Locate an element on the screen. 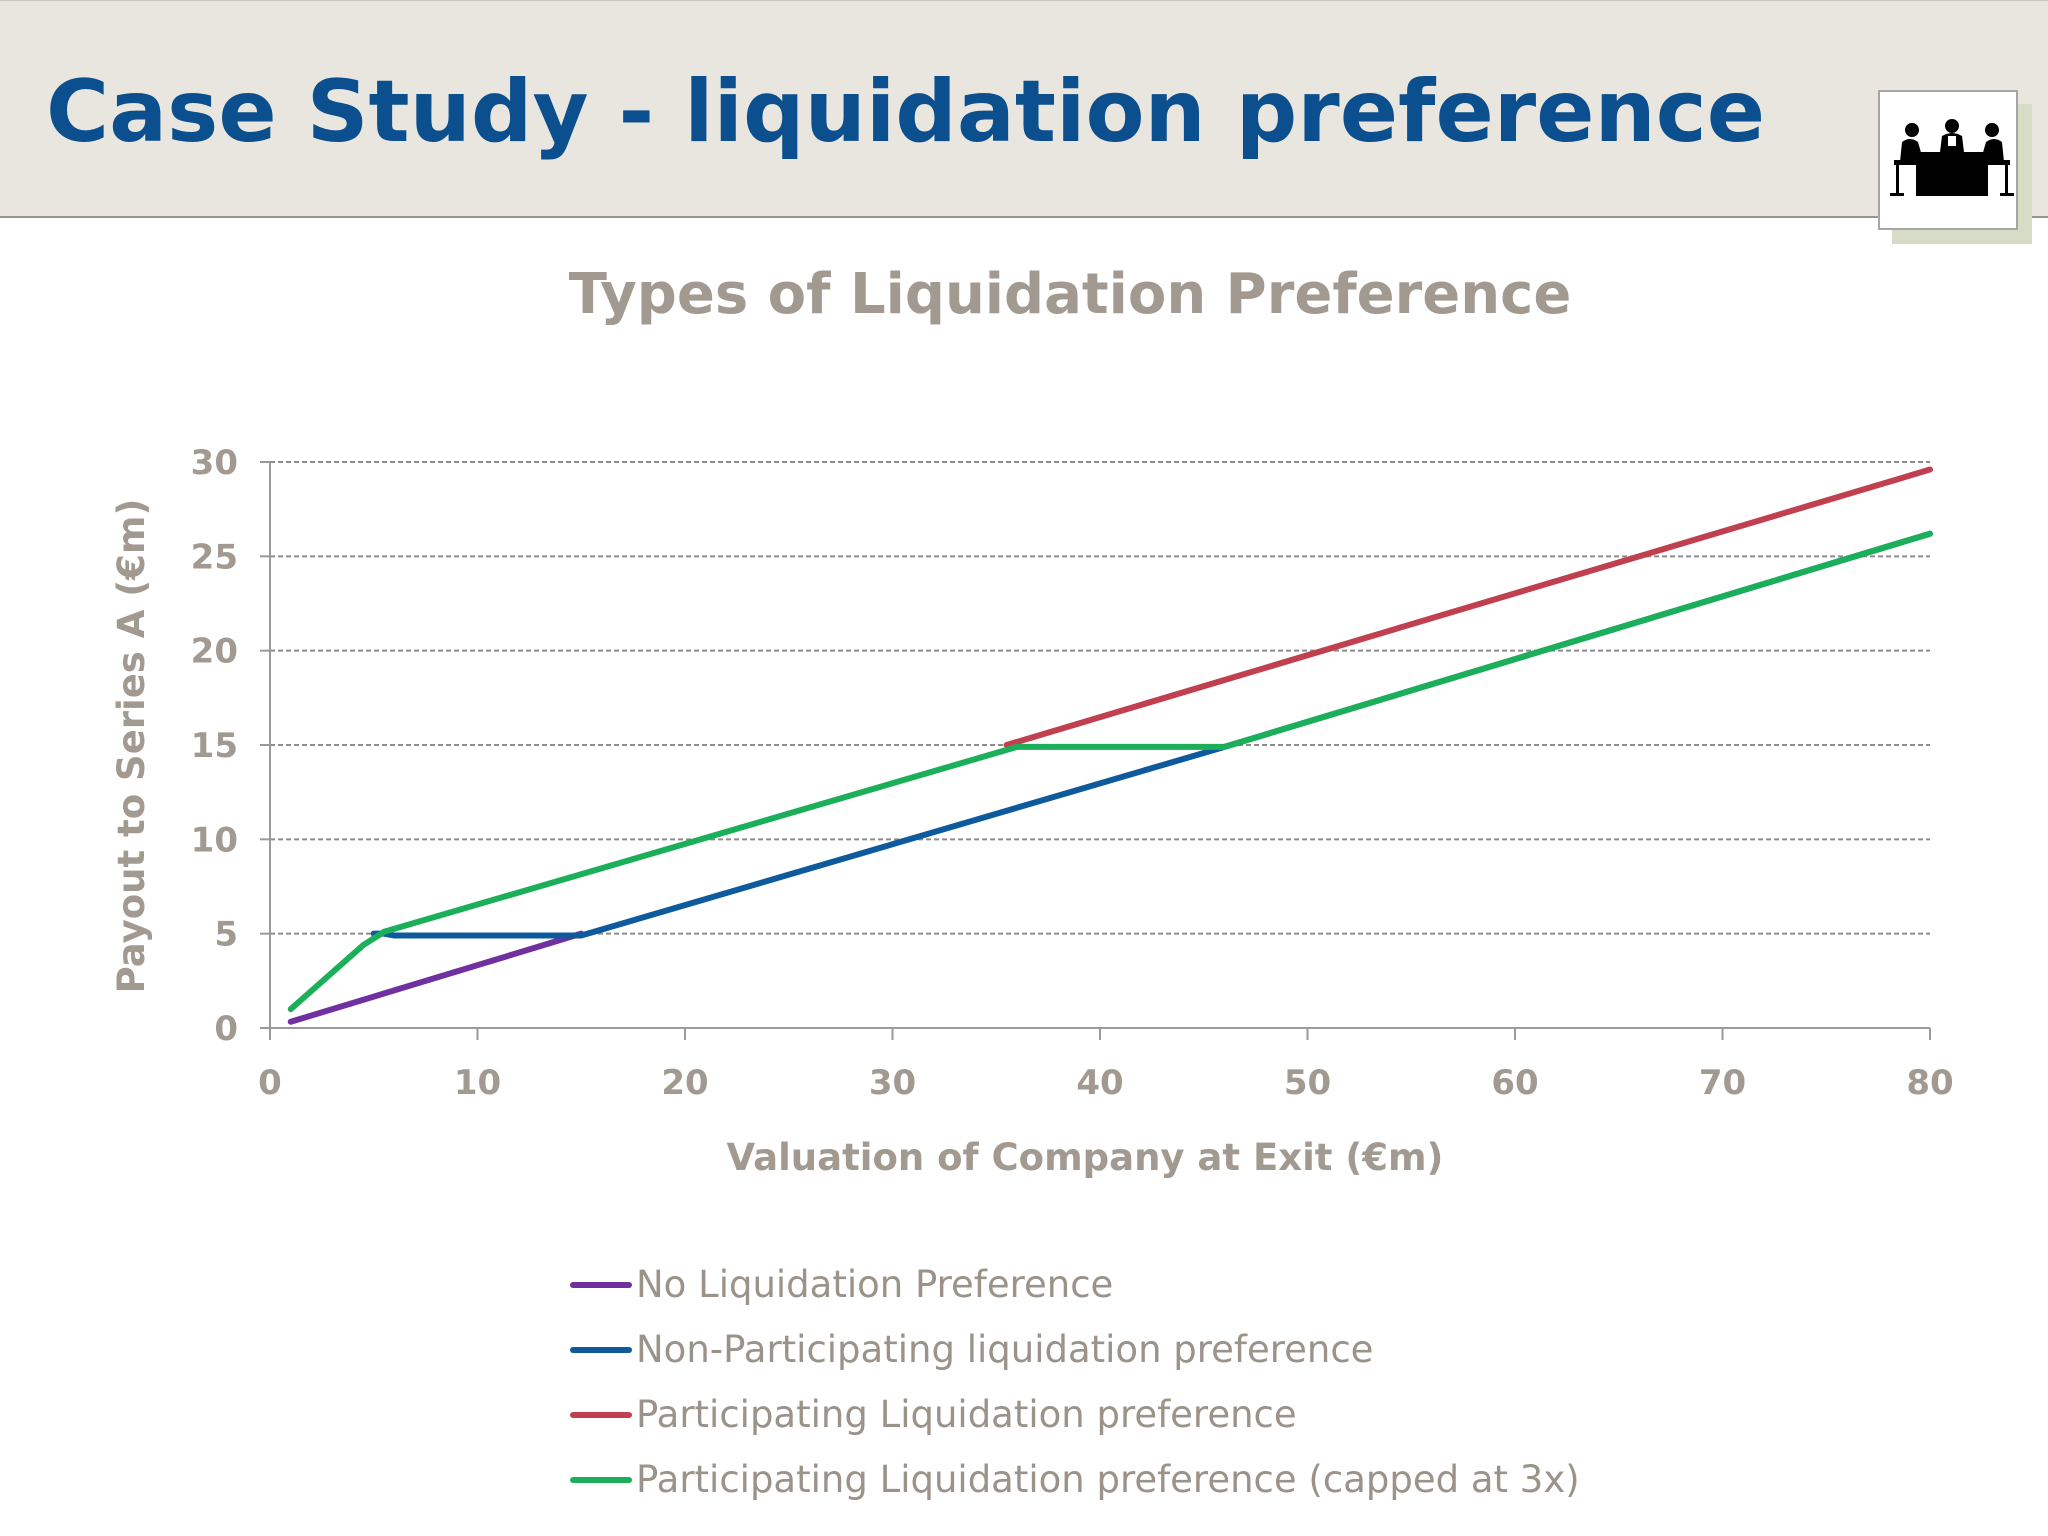 The width and height of the screenshot is (2048, 1536). meeting-table-icon is located at coordinates (1952, 157).